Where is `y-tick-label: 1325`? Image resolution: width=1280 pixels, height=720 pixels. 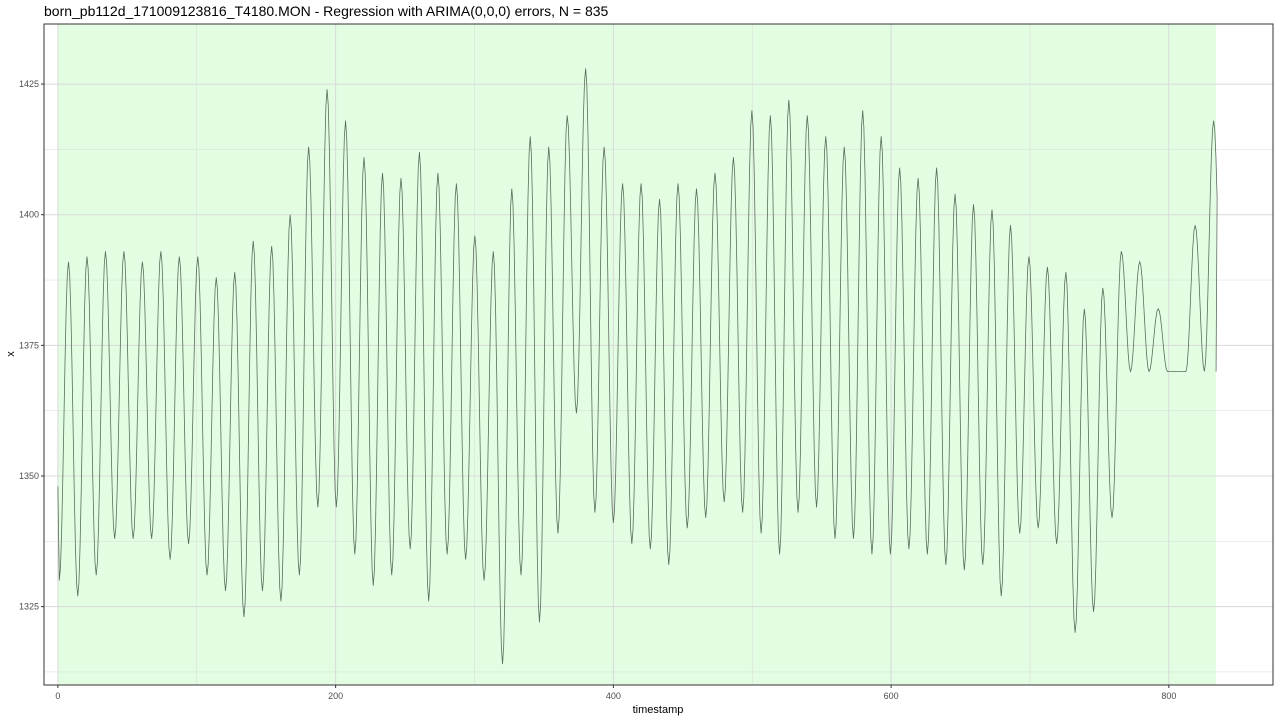 y-tick-label: 1325 is located at coordinates (29, 607).